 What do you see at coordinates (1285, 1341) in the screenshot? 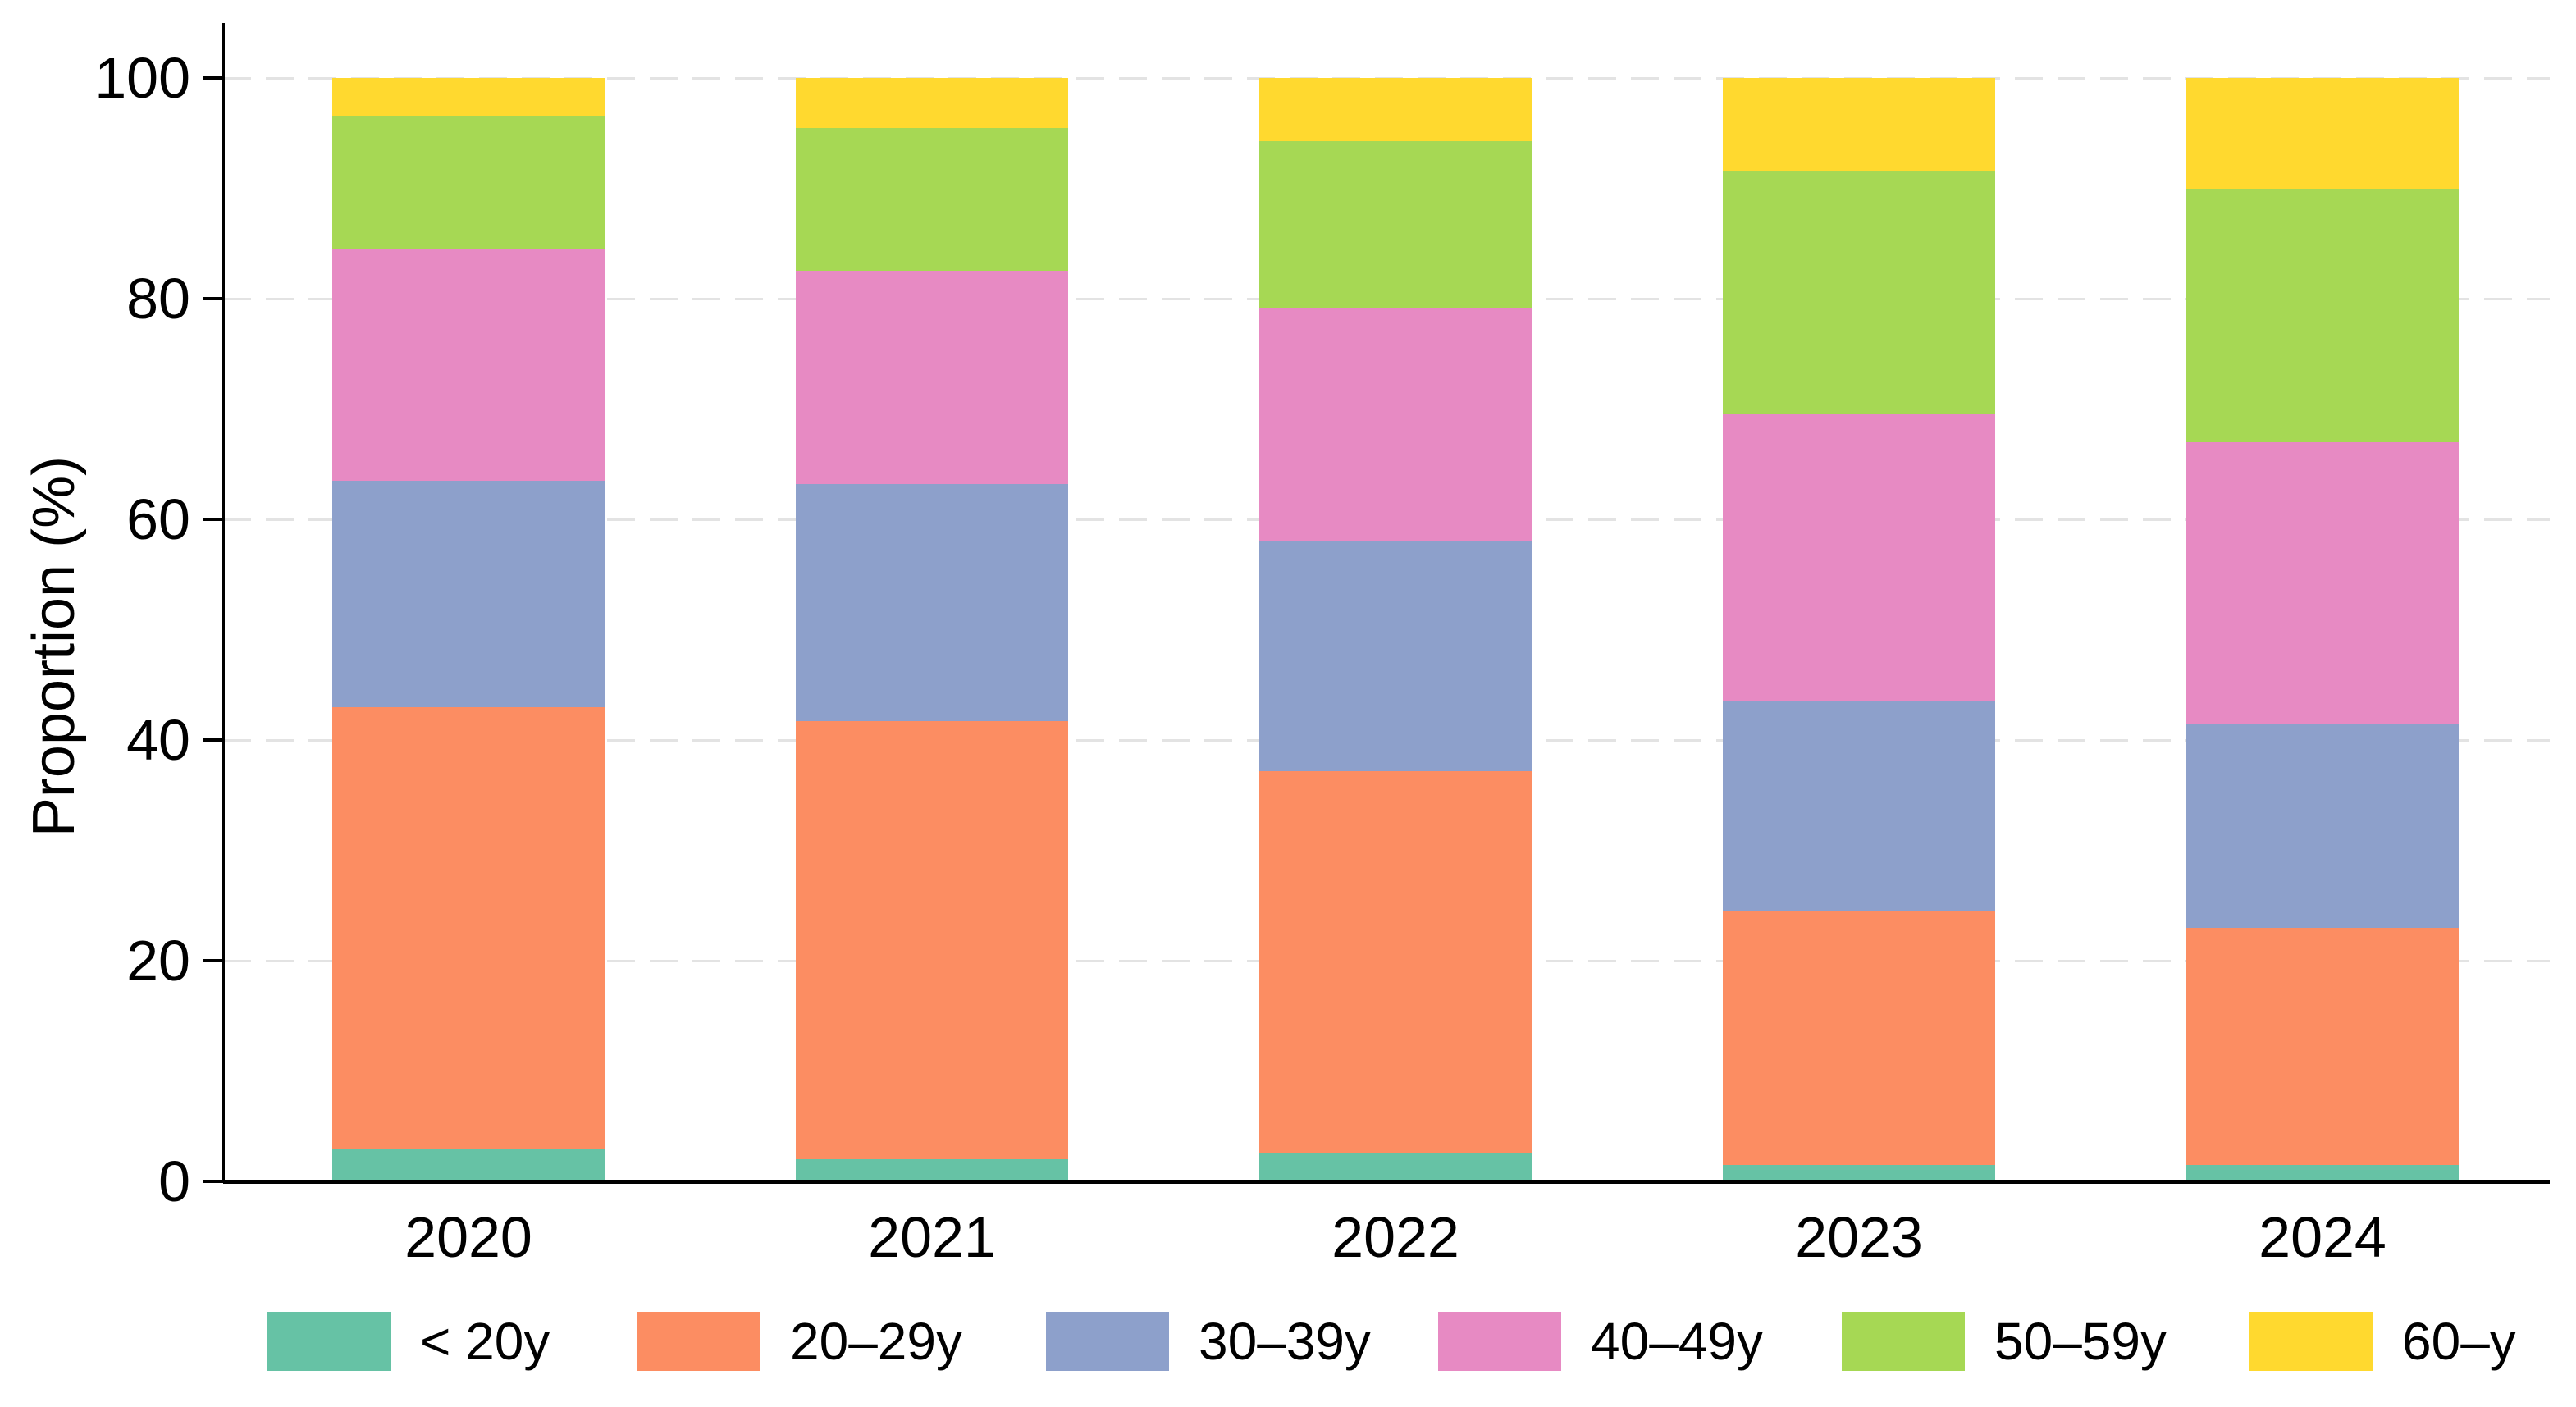
I see `legend-label-30–39y: 30–39y` at bounding box center [1285, 1341].